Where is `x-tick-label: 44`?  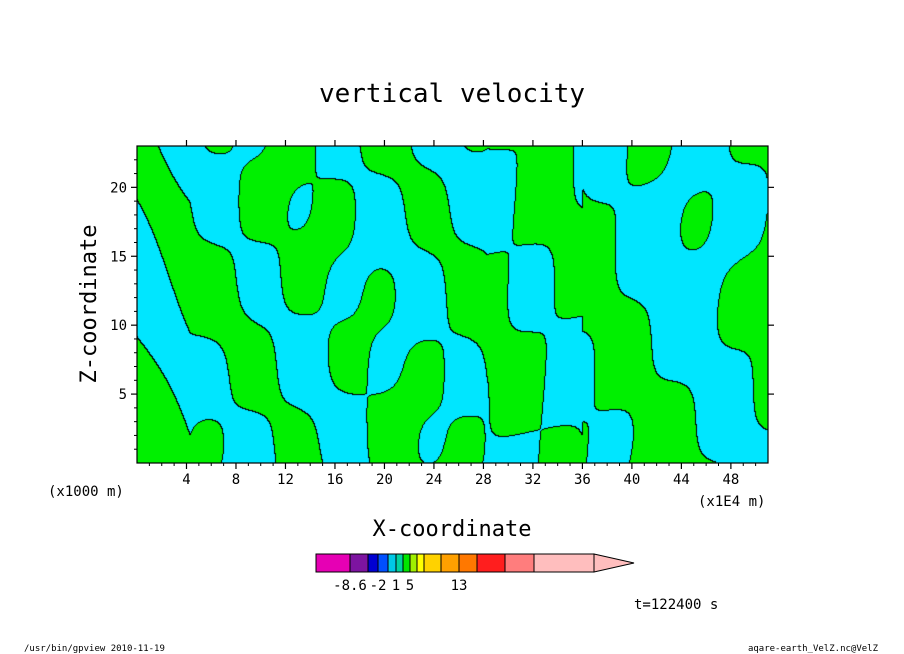
x-tick-label: 44 is located at coordinates (681, 480).